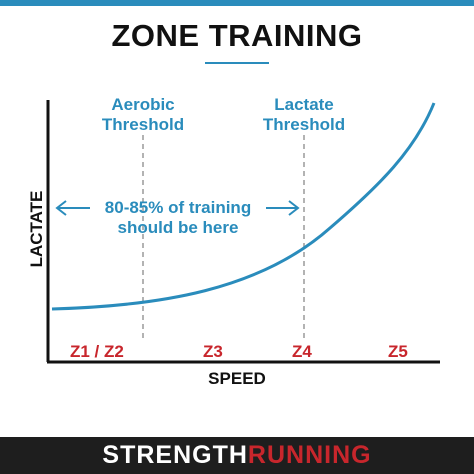  What do you see at coordinates (97, 351) in the screenshot?
I see `zone-label-z1-z2: Z1 / Z2` at bounding box center [97, 351].